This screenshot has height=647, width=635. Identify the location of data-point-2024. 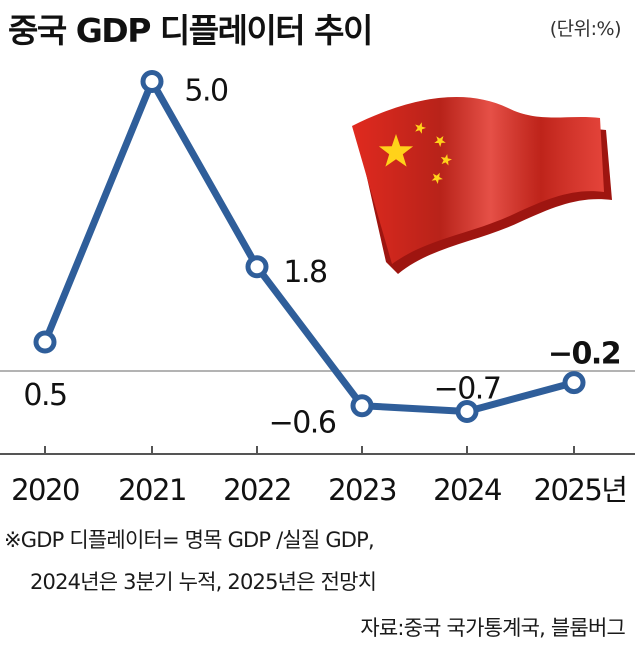
(467, 412).